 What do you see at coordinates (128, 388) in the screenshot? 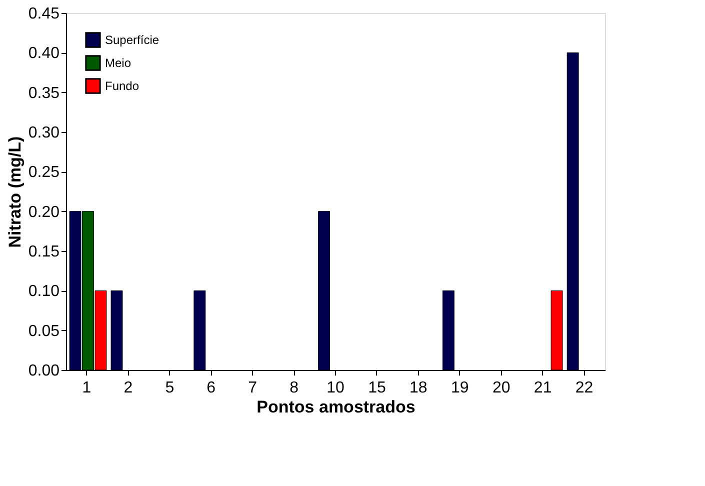
I see `x-tick-label: 2` at bounding box center [128, 388].